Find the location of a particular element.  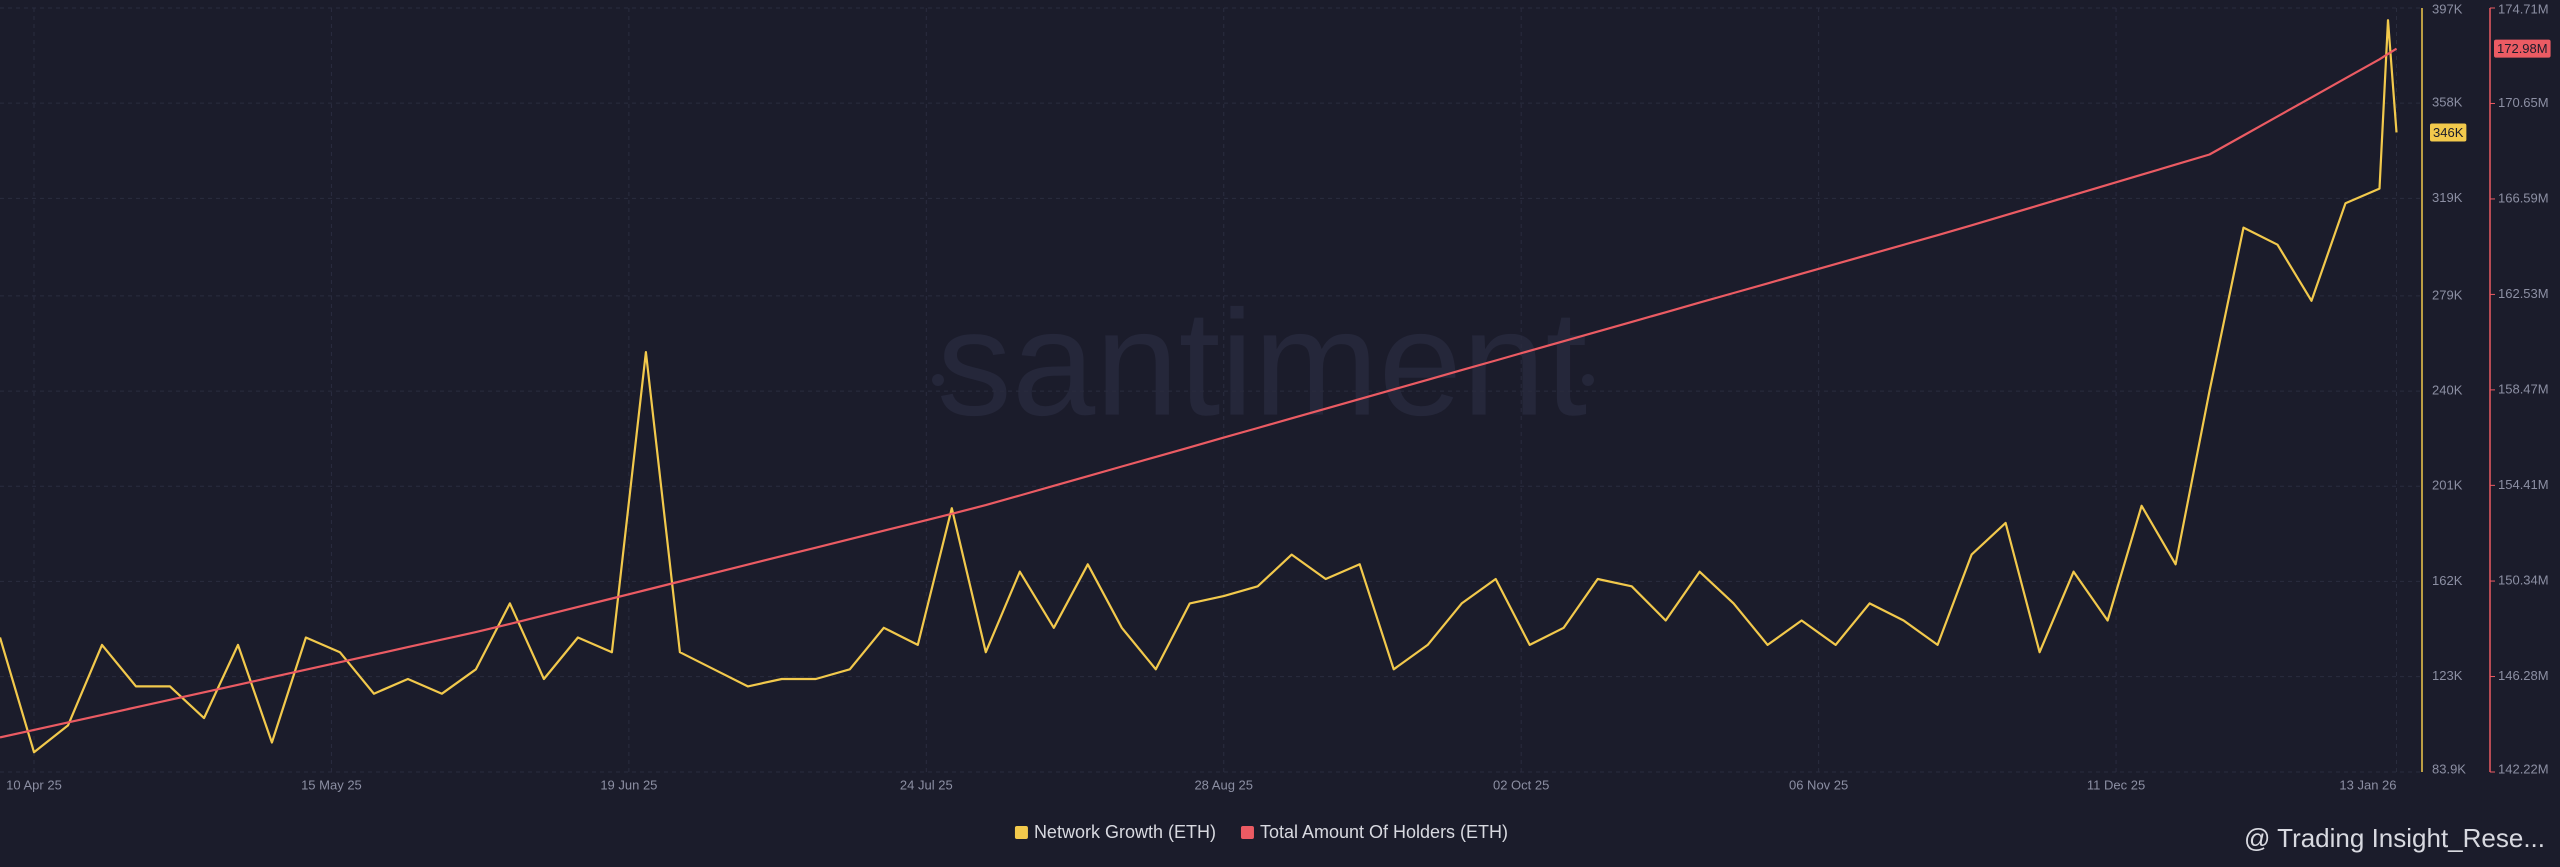

x-tick-label: 13 Jan 26 is located at coordinates (2367, 784).